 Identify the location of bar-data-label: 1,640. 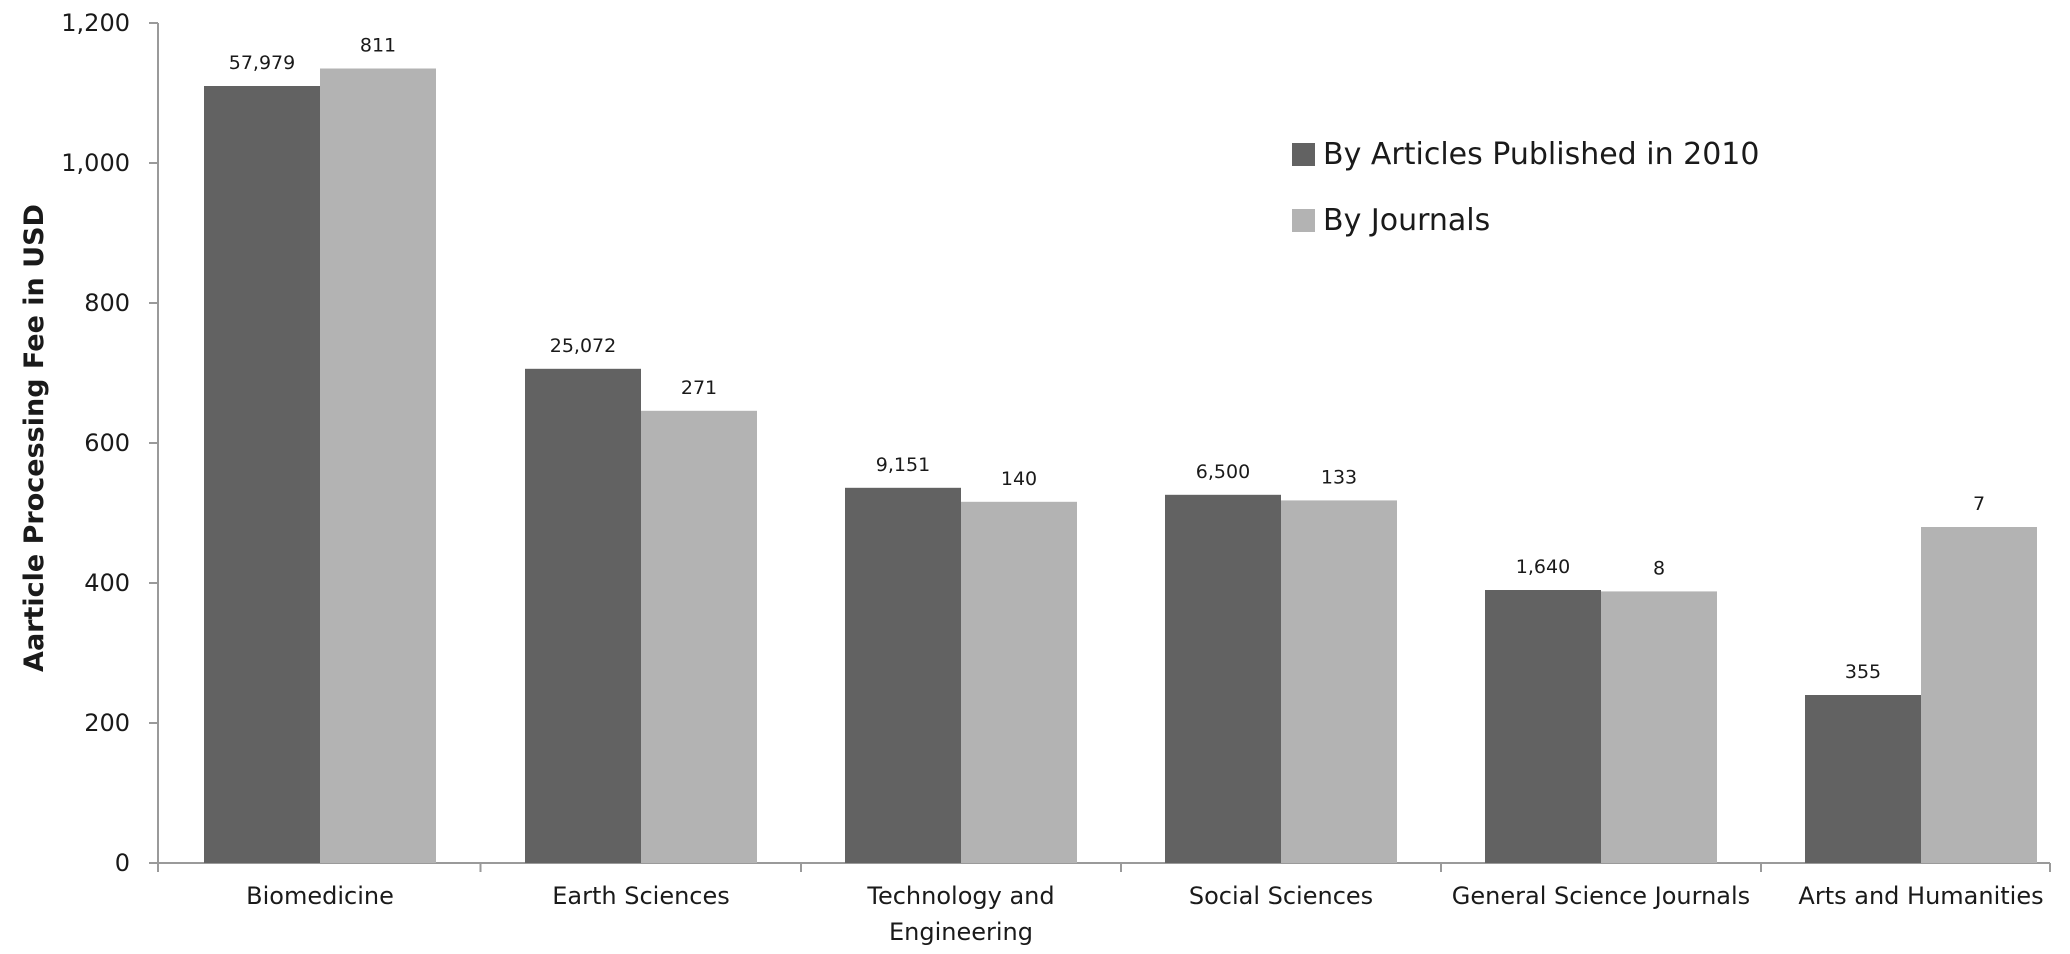
(1543, 567).